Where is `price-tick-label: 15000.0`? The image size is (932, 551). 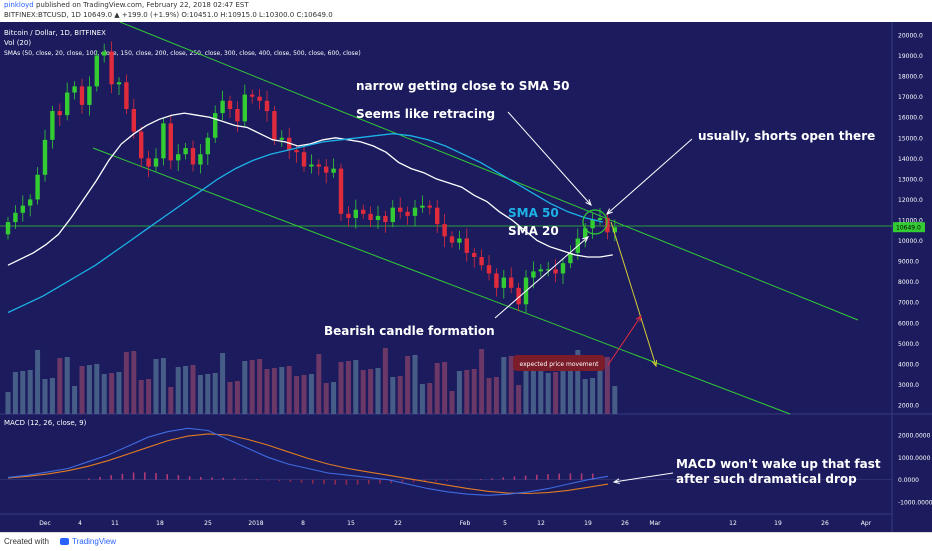
price-tick-label: 15000.0 is located at coordinates (910, 138).